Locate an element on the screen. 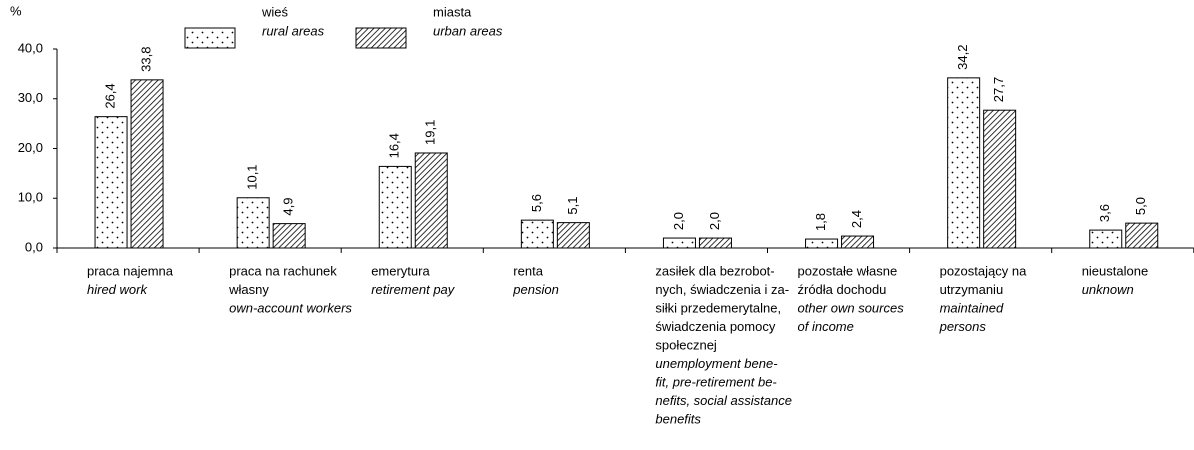 The width and height of the screenshot is (1194, 450). x-tick-label: zasiłek dla bezrobot- is located at coordinates (714, 270).